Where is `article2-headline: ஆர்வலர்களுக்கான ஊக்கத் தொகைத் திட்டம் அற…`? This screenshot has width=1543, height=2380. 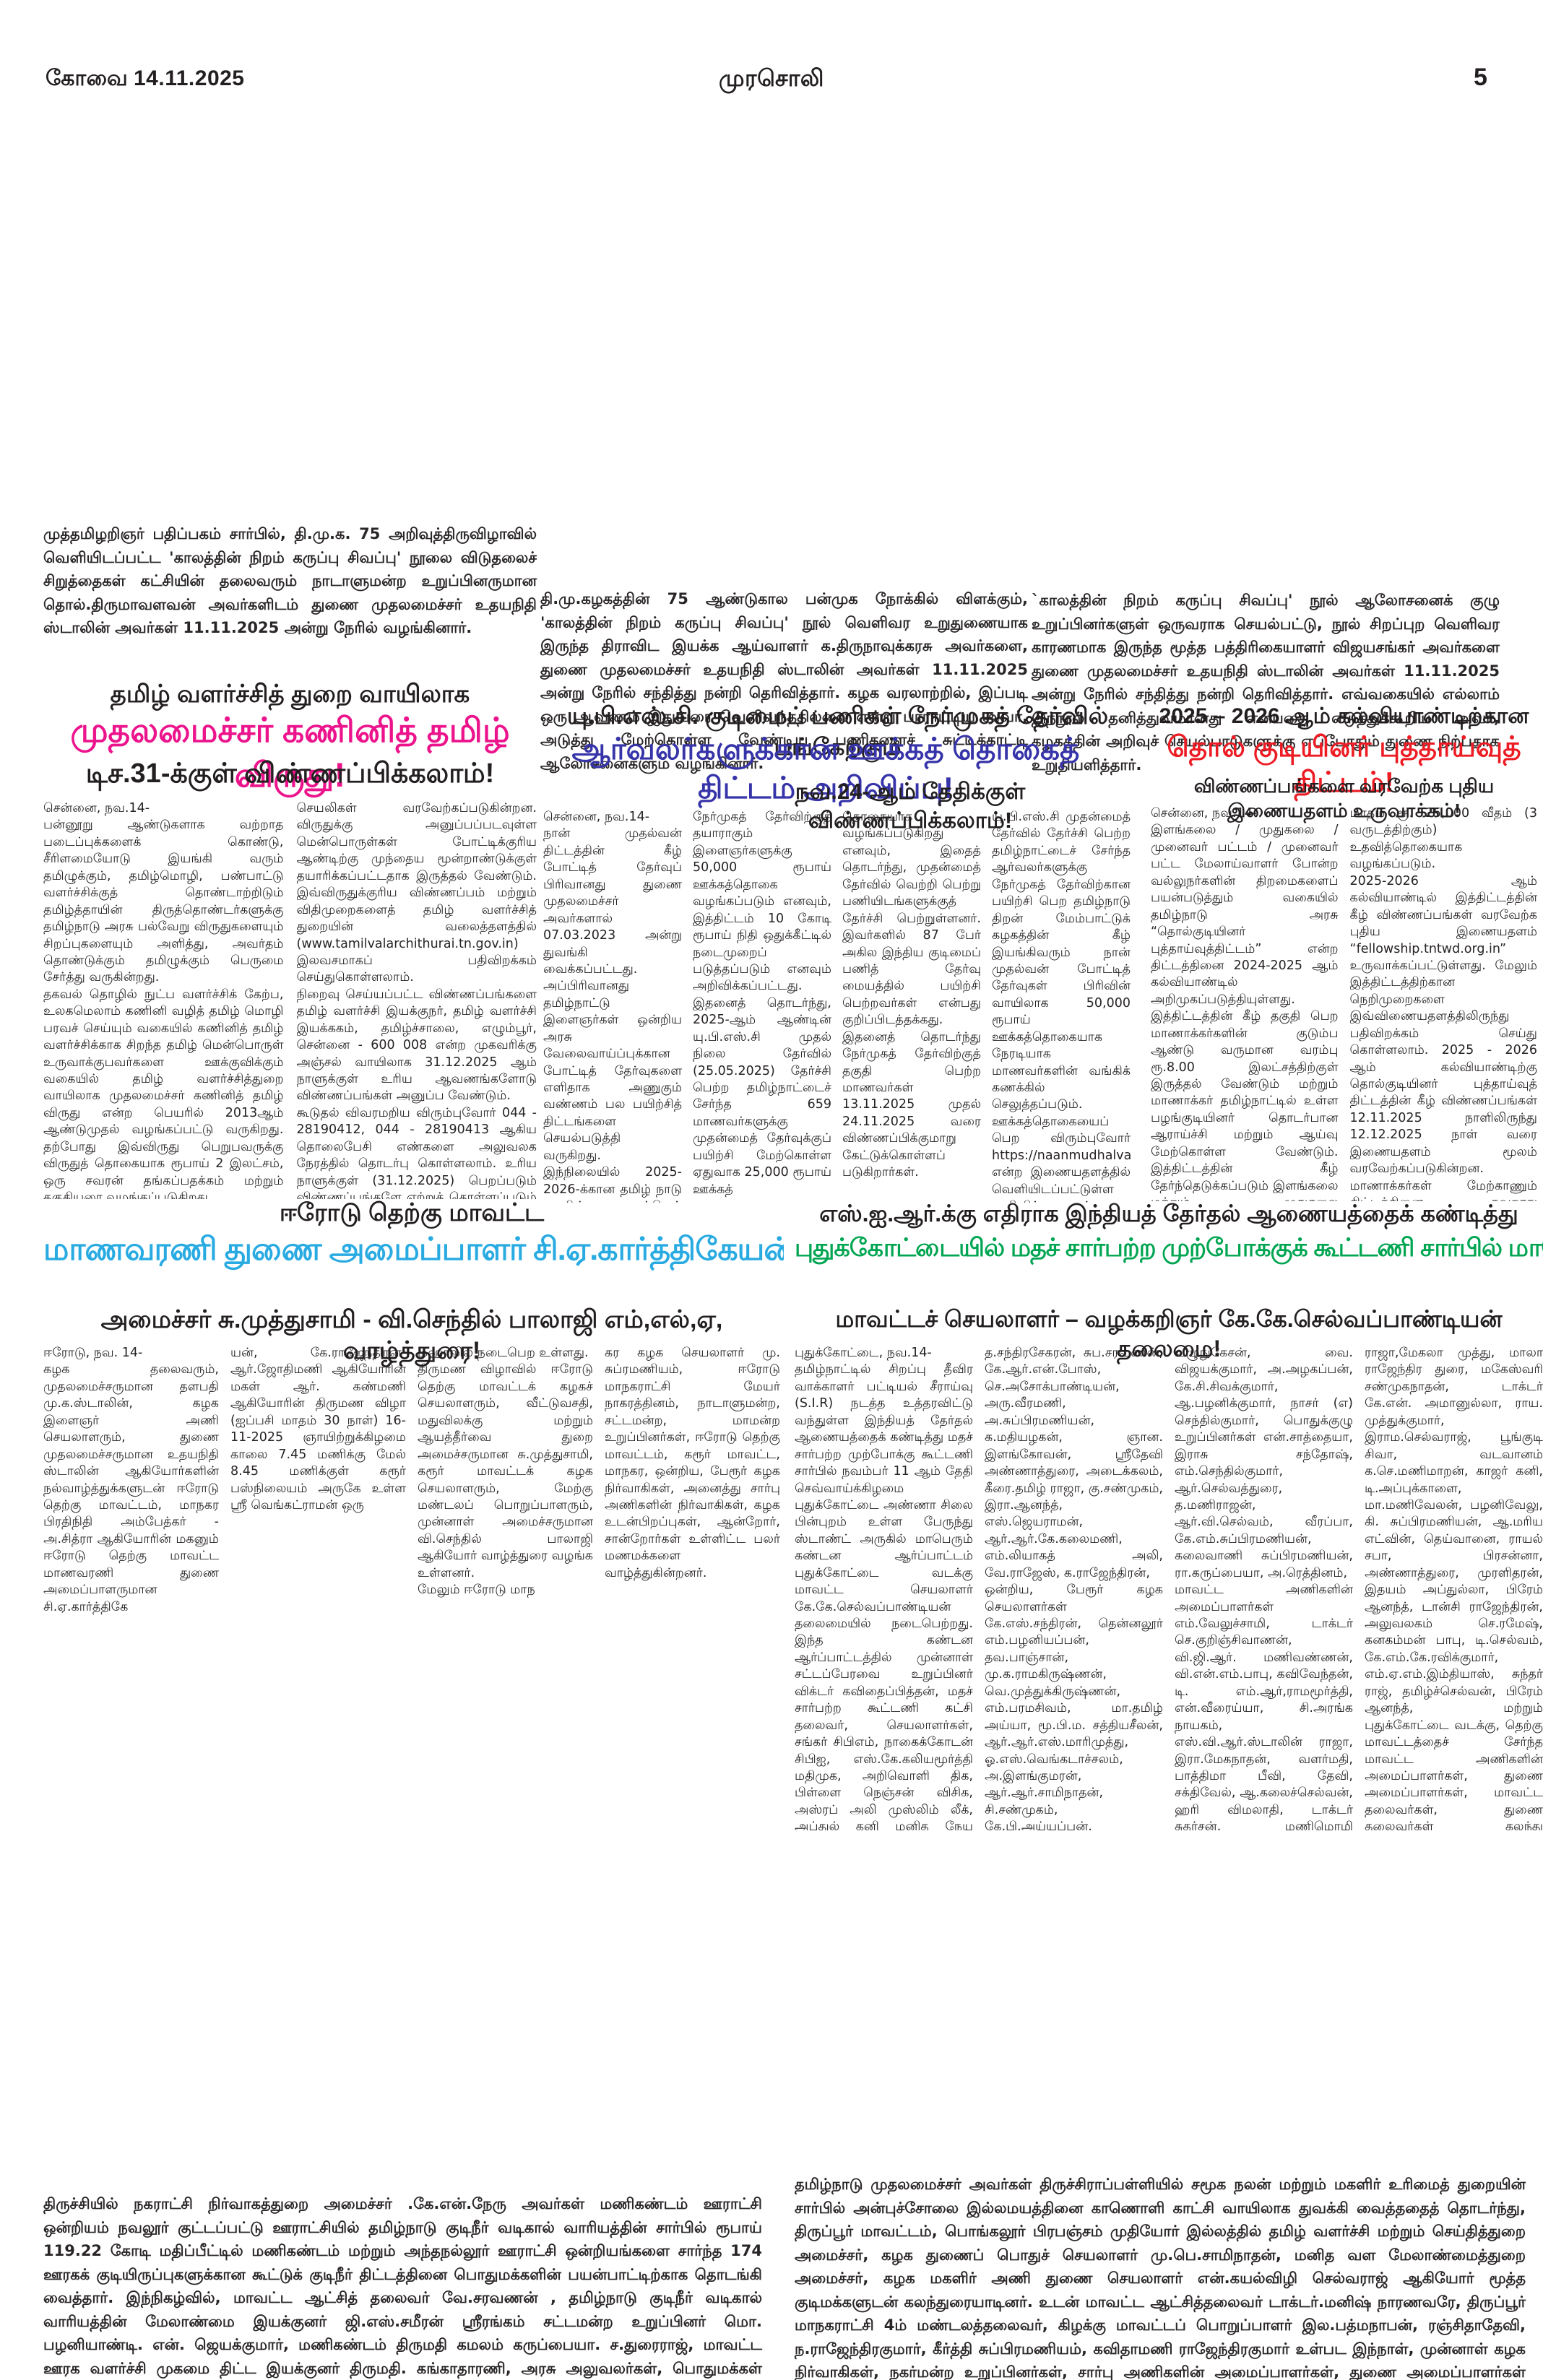
article2-headline: ஆர்வலர்களுக்கான ஊக்கத் தொகைத் திட்டம் அற… is located at coordinates (825, 768).